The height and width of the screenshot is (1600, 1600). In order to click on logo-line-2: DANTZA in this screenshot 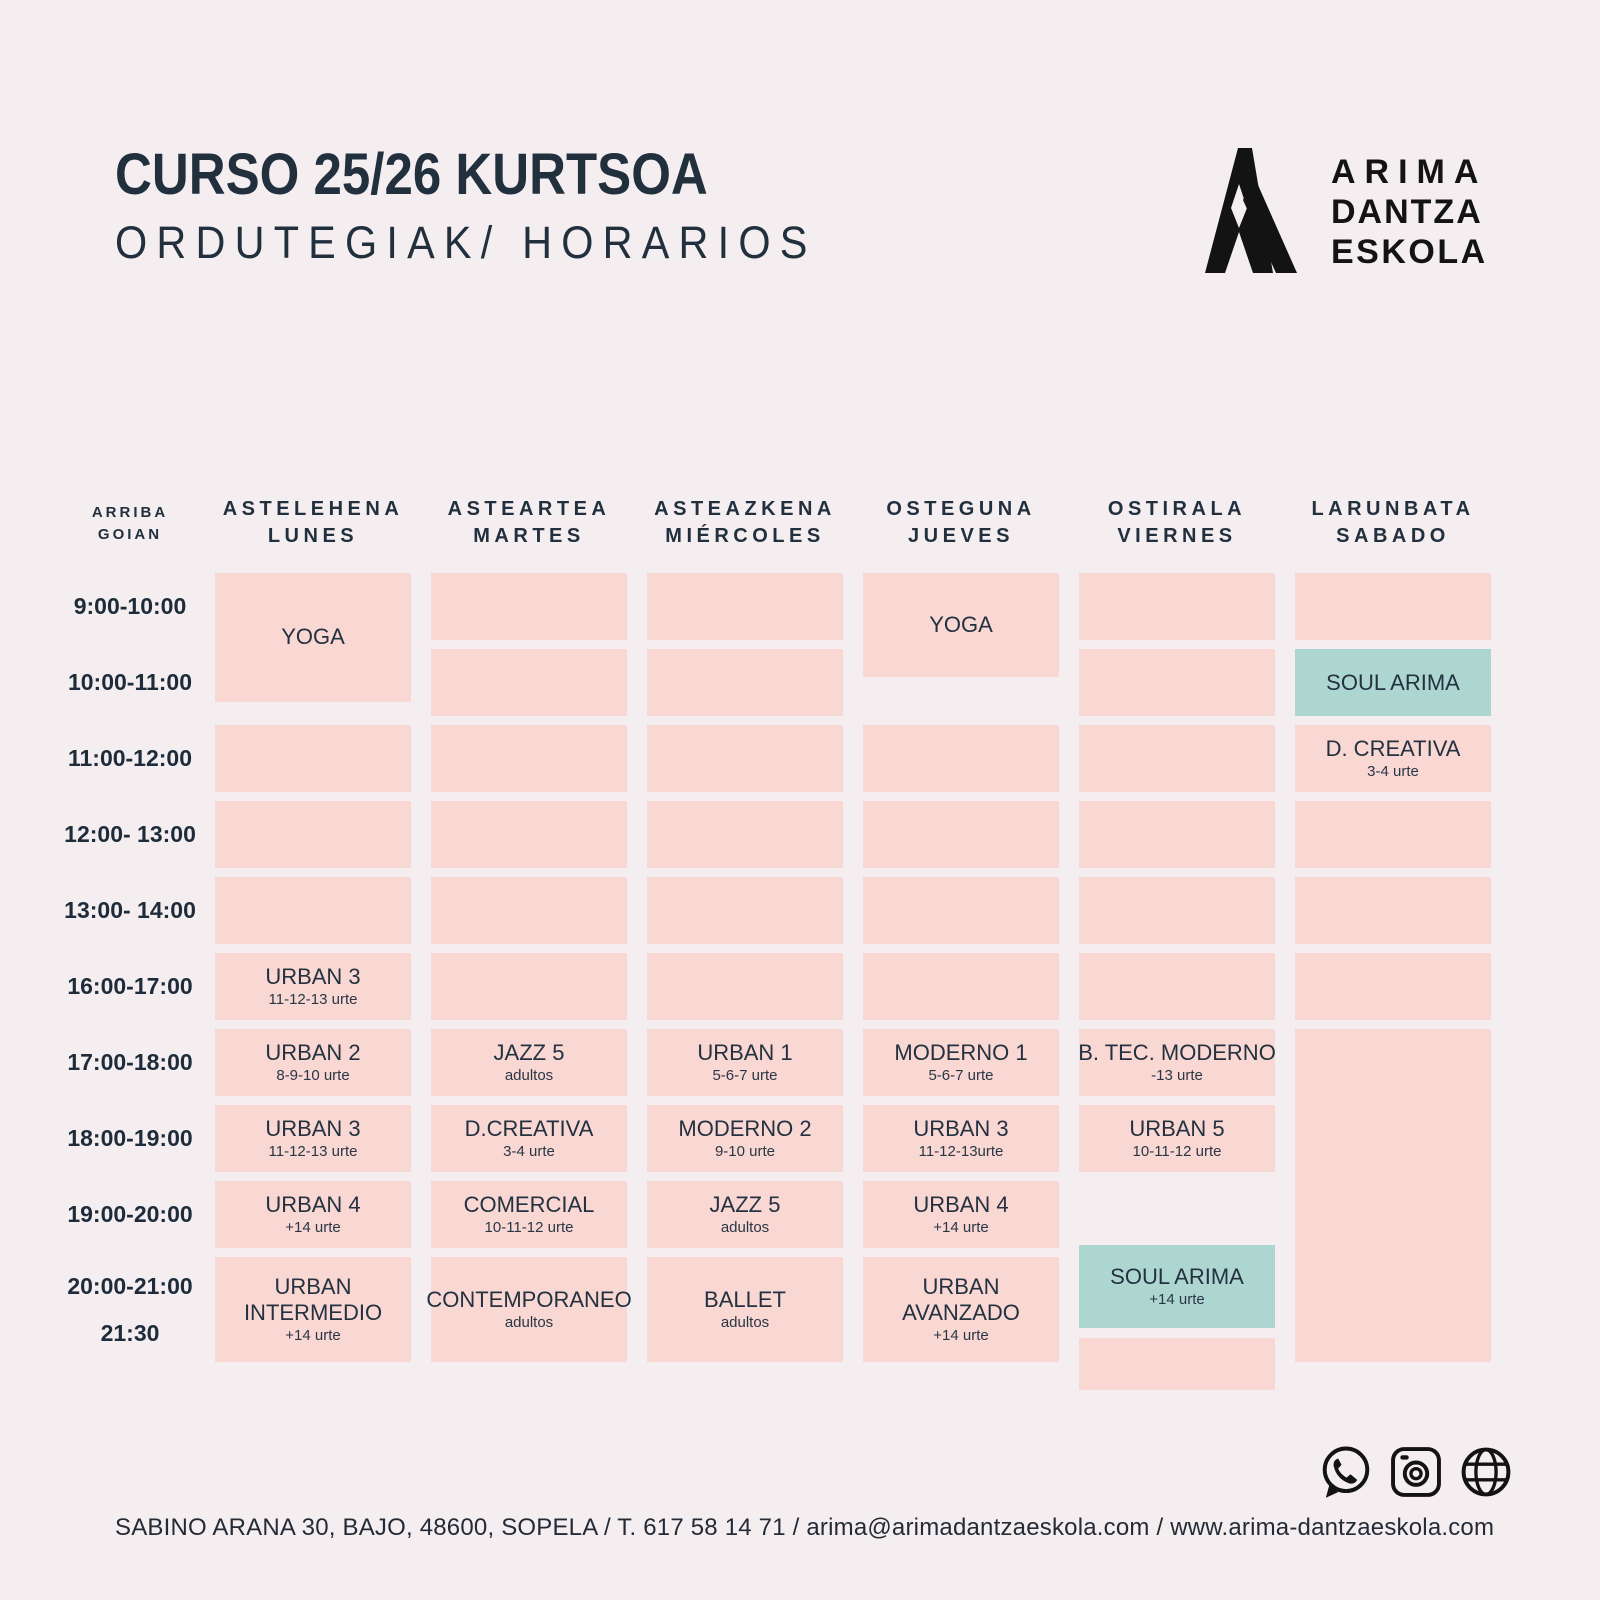, I will do `click(1407, 212)`.